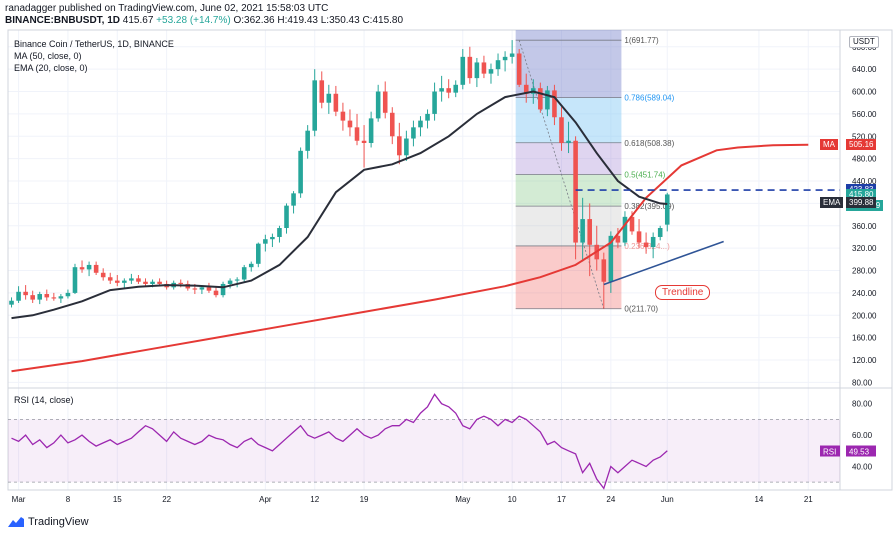  I want to click on price-tick-label: 640.00, so click(864, 69).